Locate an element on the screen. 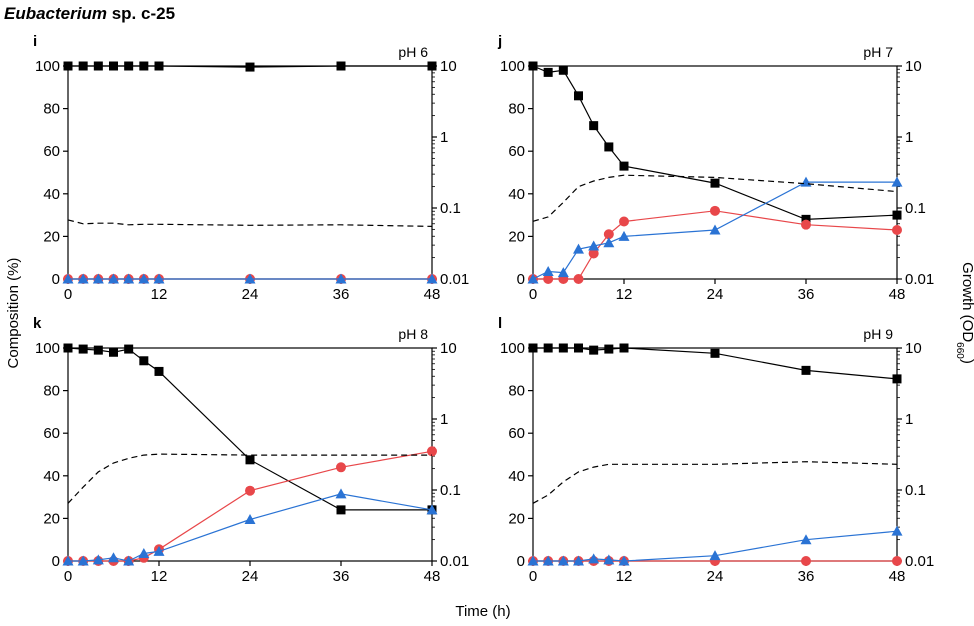 The height and width of the screenshot is (626, 974). x-tick-label: 24 is located at coordinates (715, 294).